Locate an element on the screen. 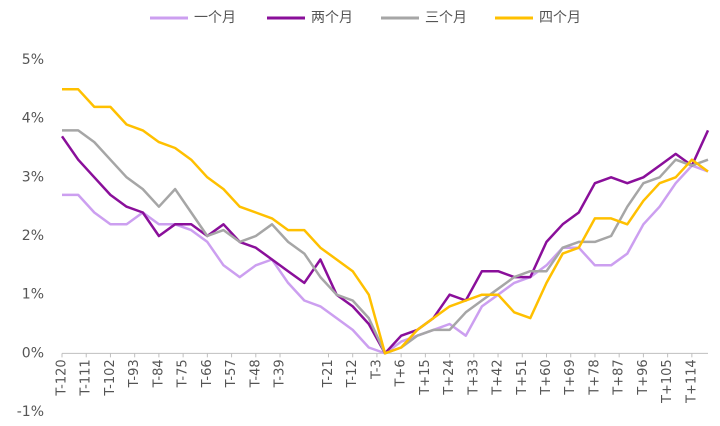 The height and width of the screenshot is (426, 720). x-tick-label: T-39 is located at coordinates (280, 373).